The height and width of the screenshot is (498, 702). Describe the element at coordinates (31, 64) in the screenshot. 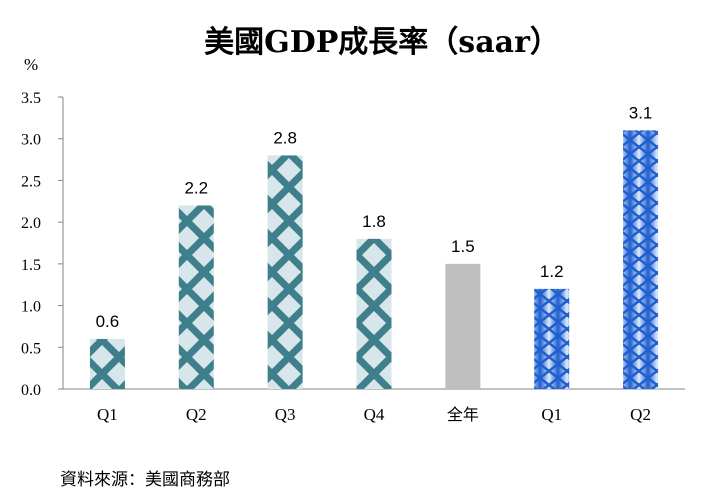

I see `y-axis-label: %` at that location.